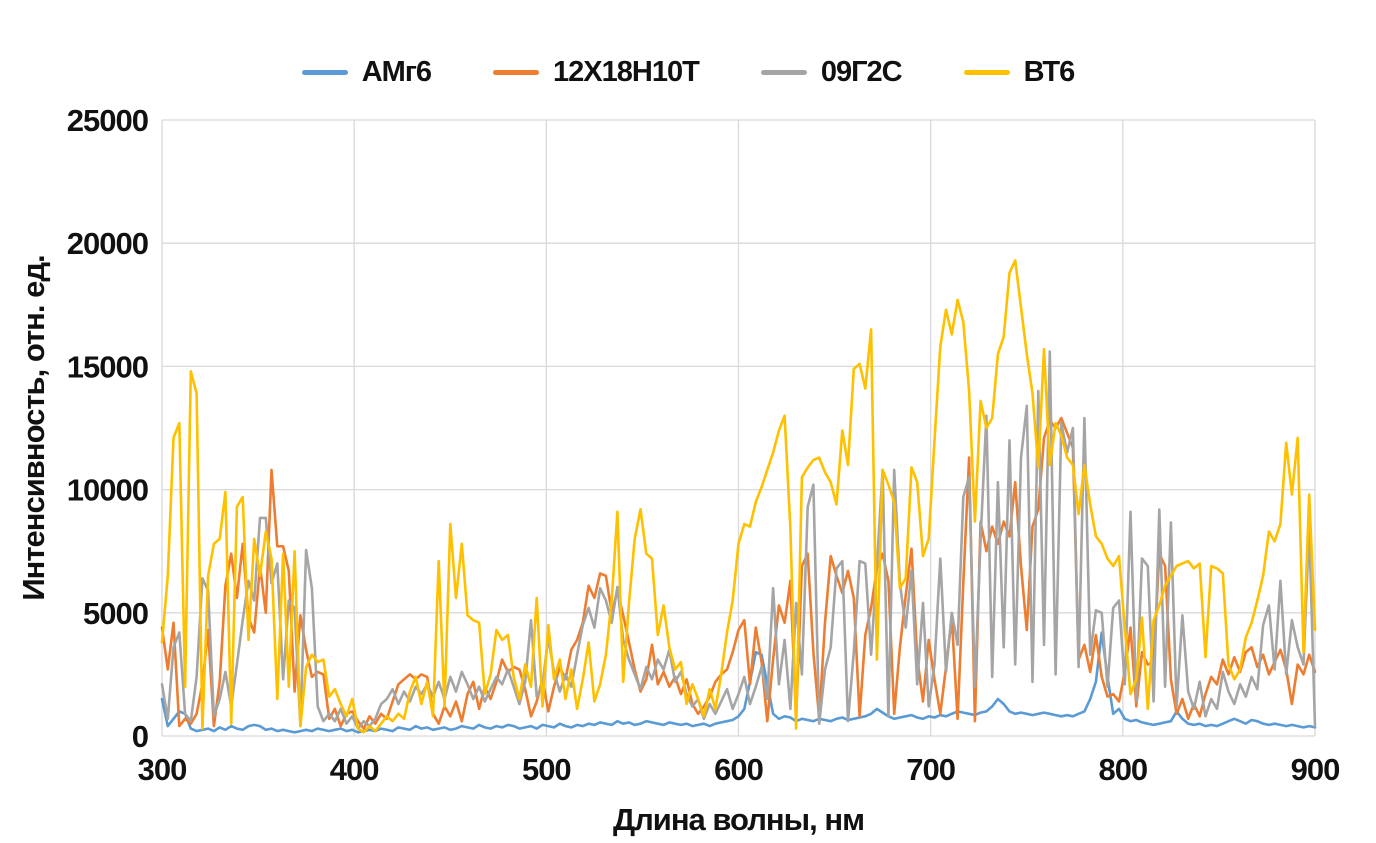 This screenshot has height=843, width=1376. What do you see at coordinates (162, 769) in the screenshot?
I see `x-tick-label: 300` at bounding box center [162, 769].